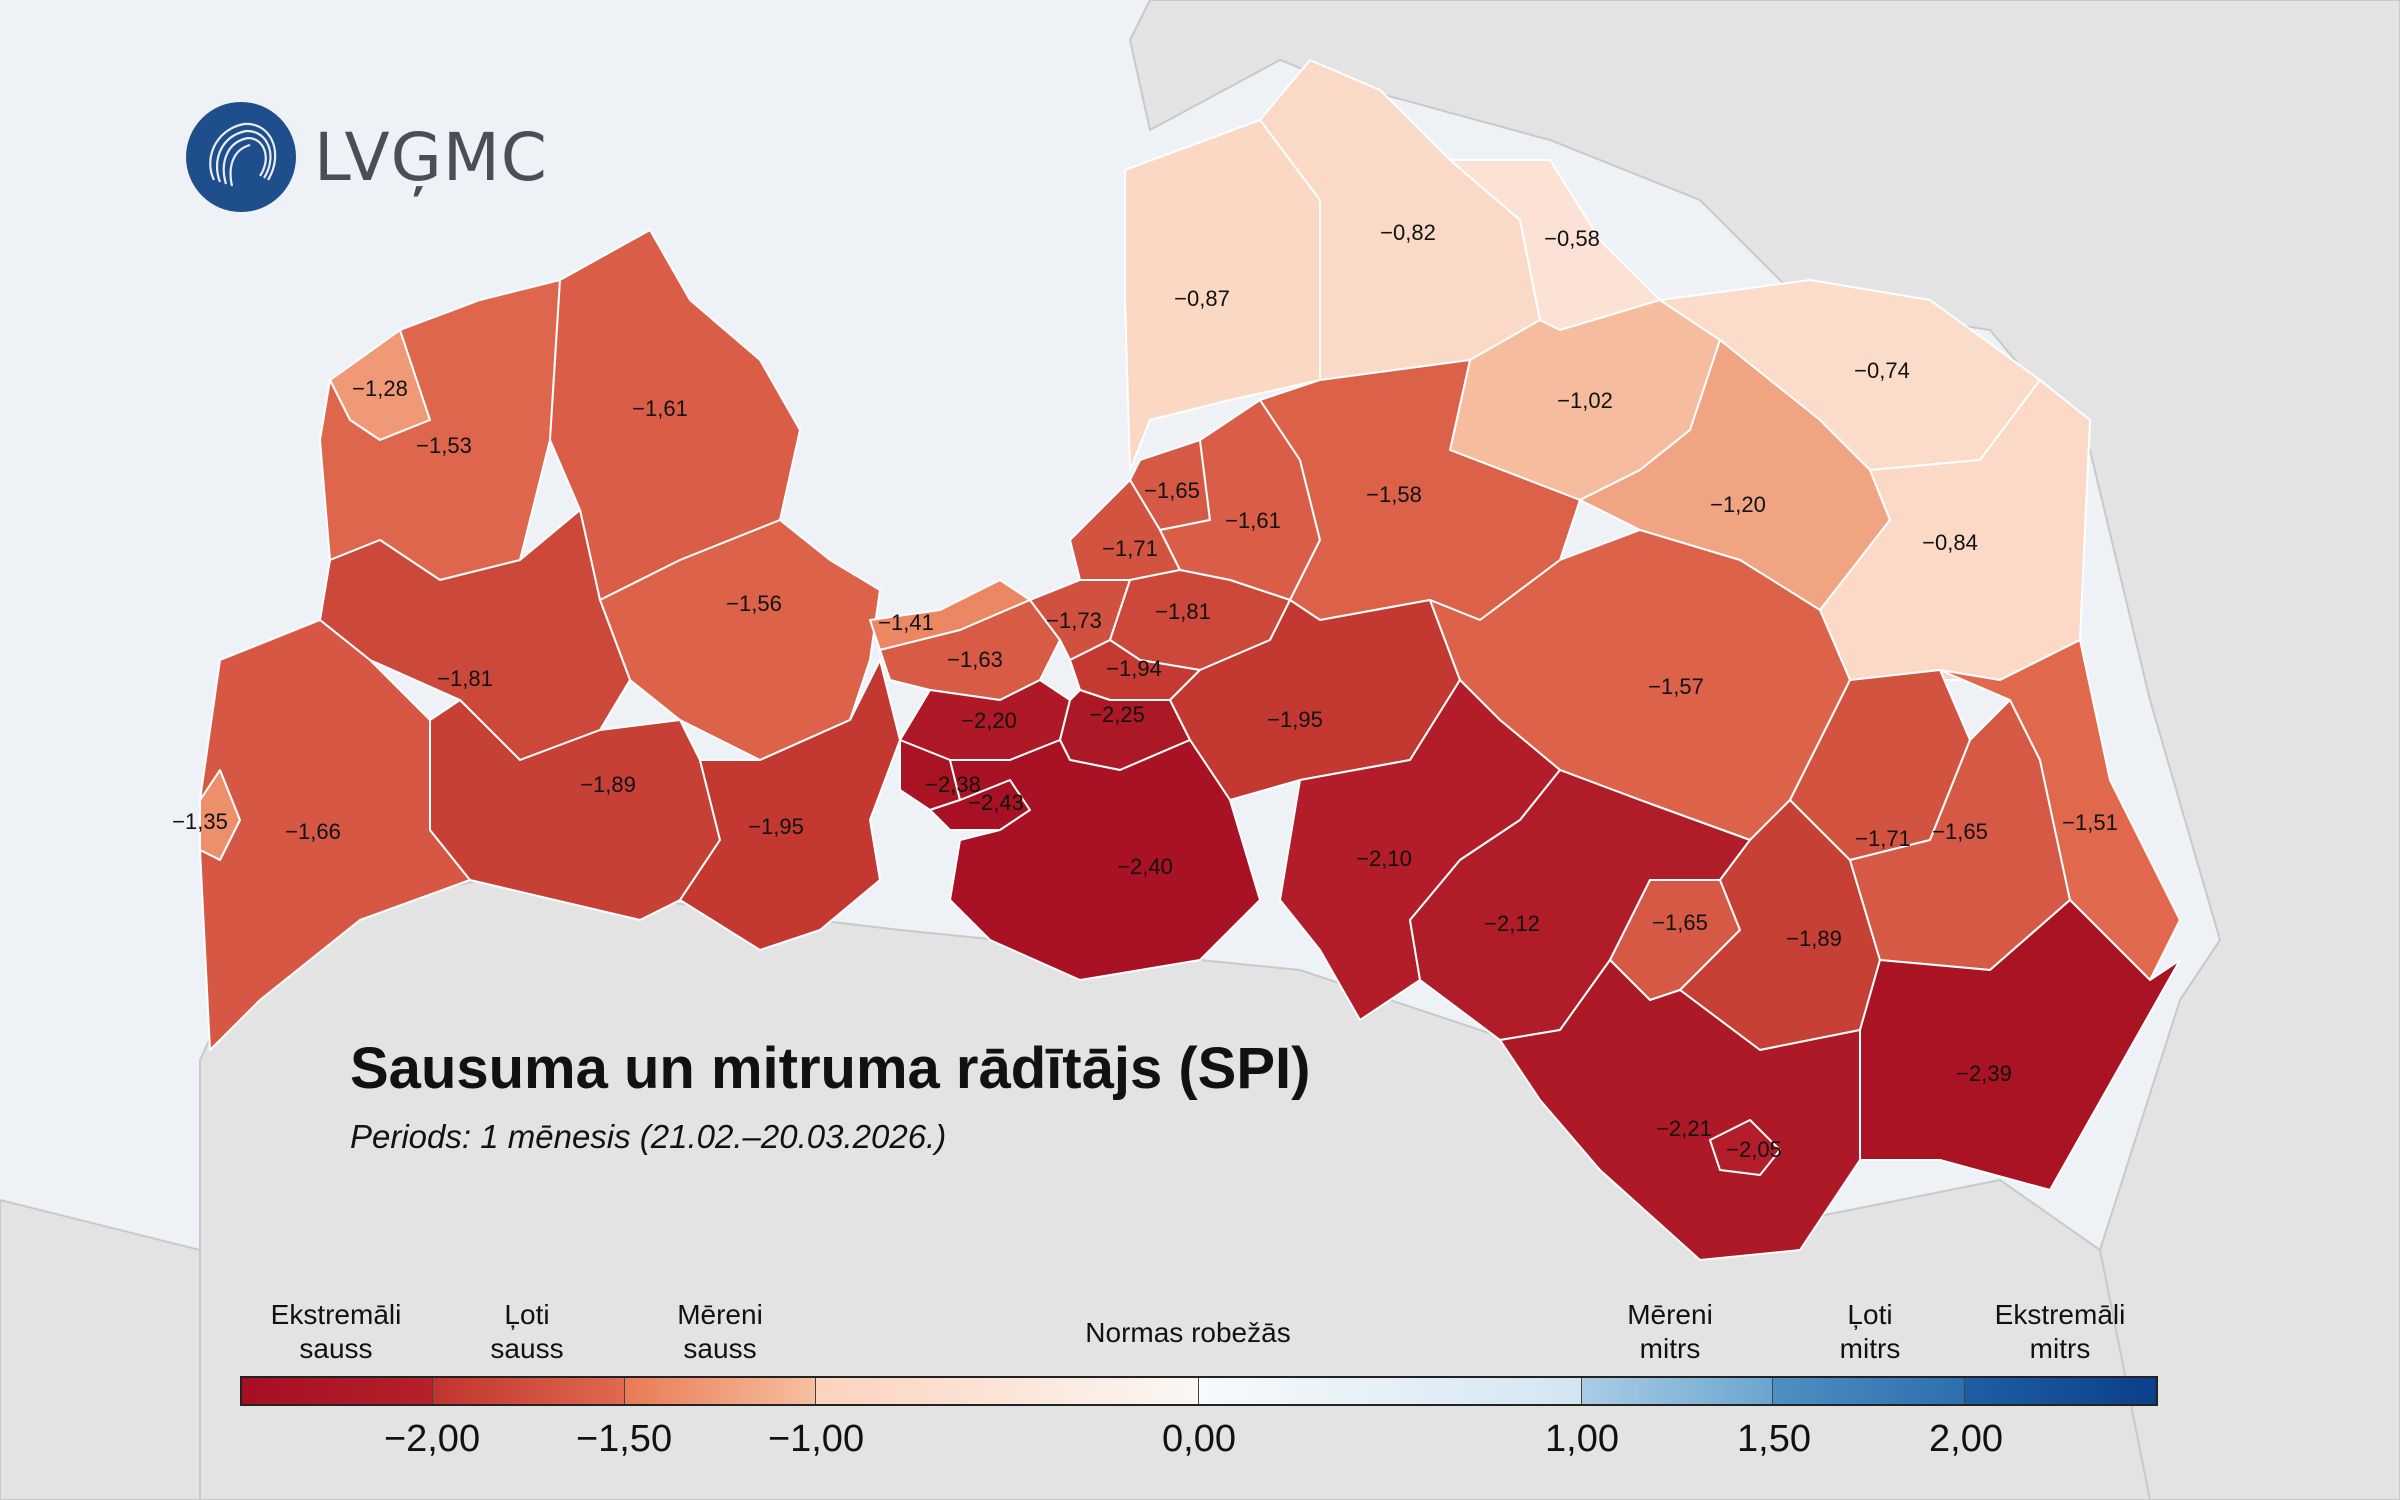  I want to click on neighbor-coast-south, so click(100, 1349).